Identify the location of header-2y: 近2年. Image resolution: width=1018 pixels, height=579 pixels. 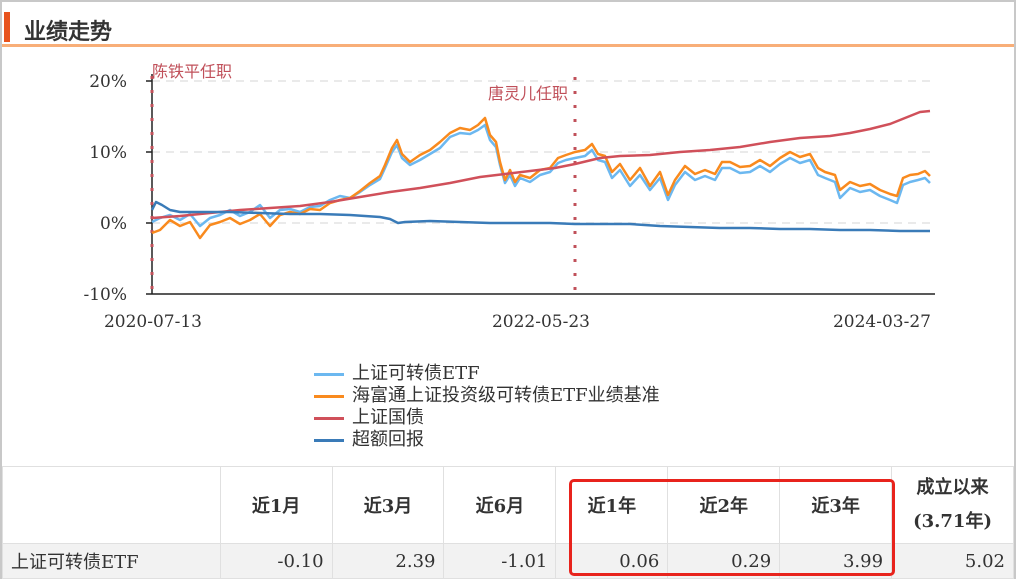
(724, 505).